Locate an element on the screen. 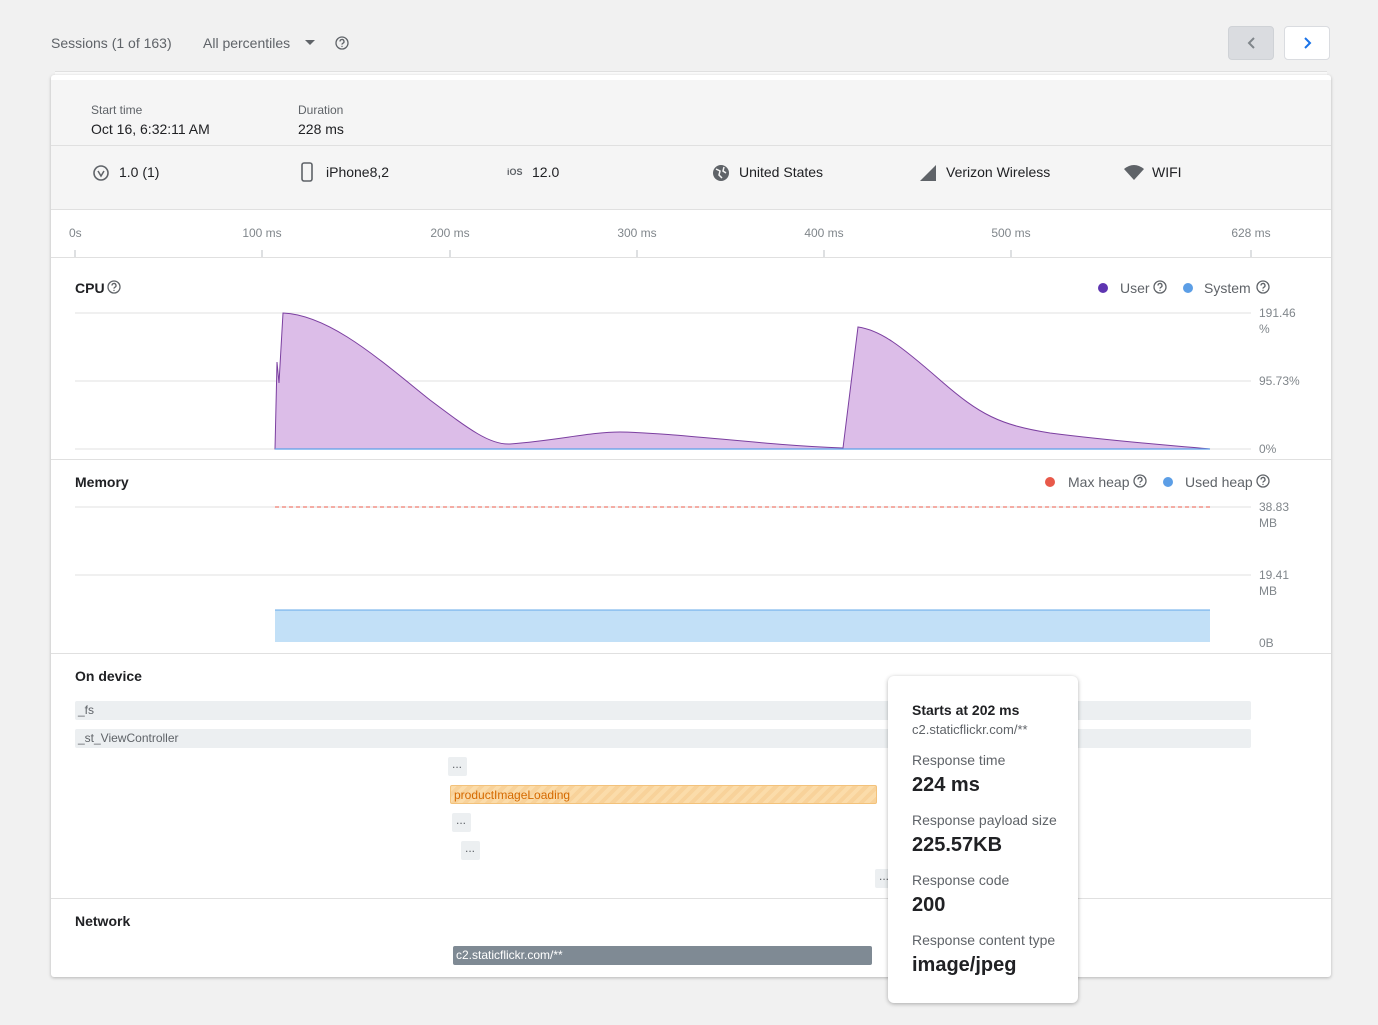 The width and height of the screenshot is (1378, 1025). timeline-tick-label: 100 ms is located at coordinates (261, 233).